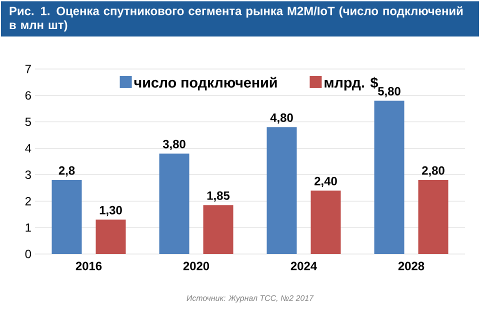 The width and height of the screenshot is (480, 312). I want to click on chart-title: Рис. 1. Оценка спутникового сегмента рынка M2M/IoT (число подключений в млн шт), so click(236, 19).